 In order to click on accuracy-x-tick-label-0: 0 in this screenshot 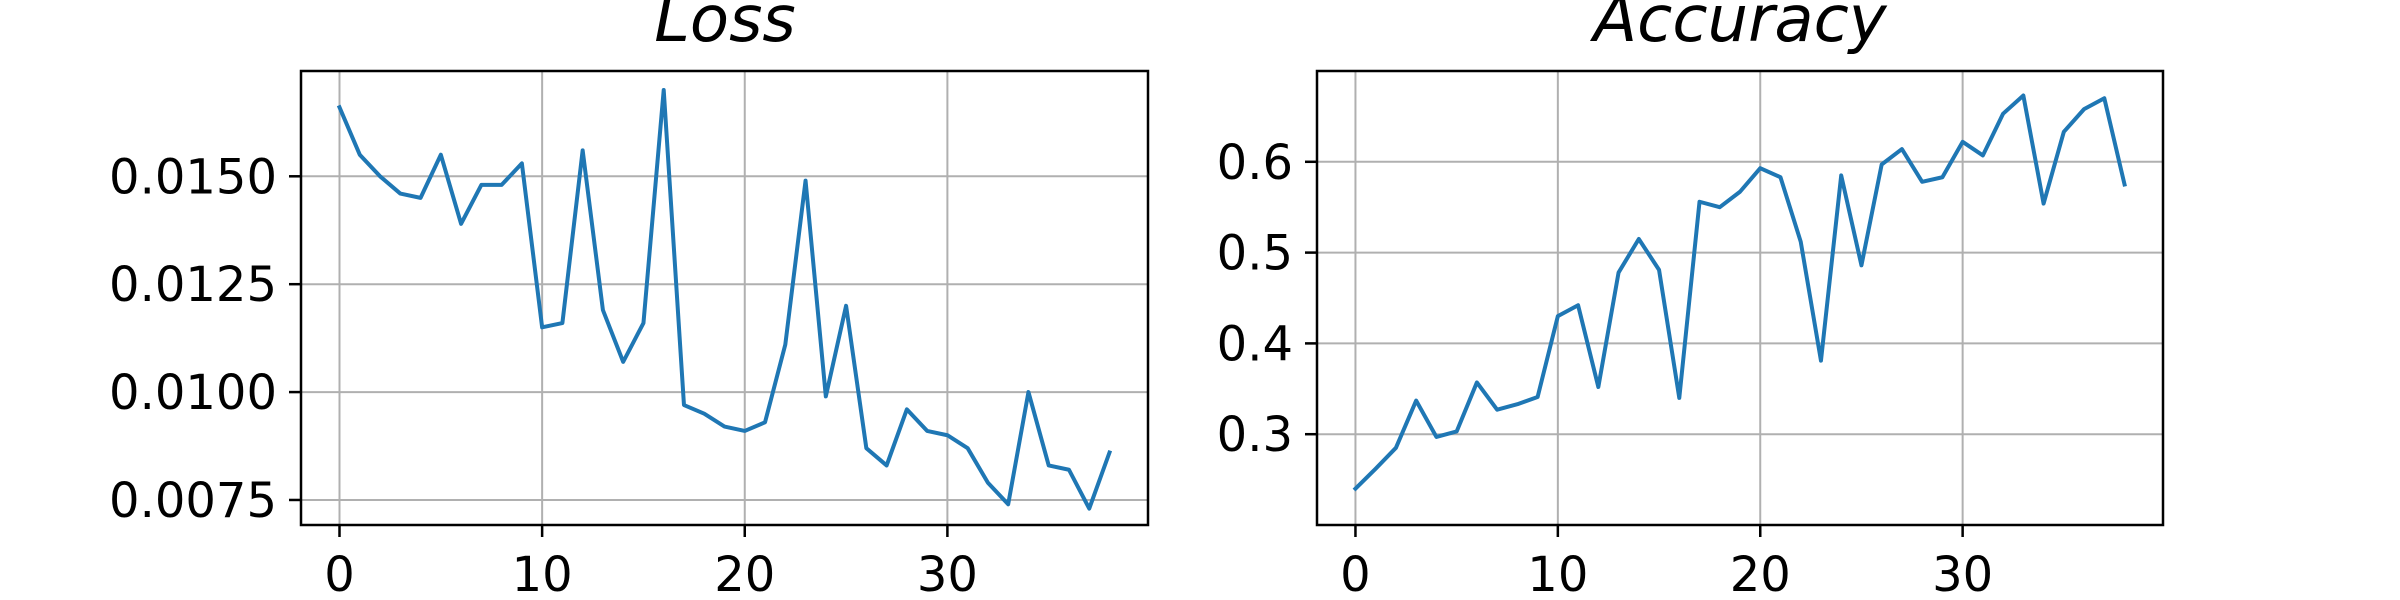, I will do `click(1355, 573)`.